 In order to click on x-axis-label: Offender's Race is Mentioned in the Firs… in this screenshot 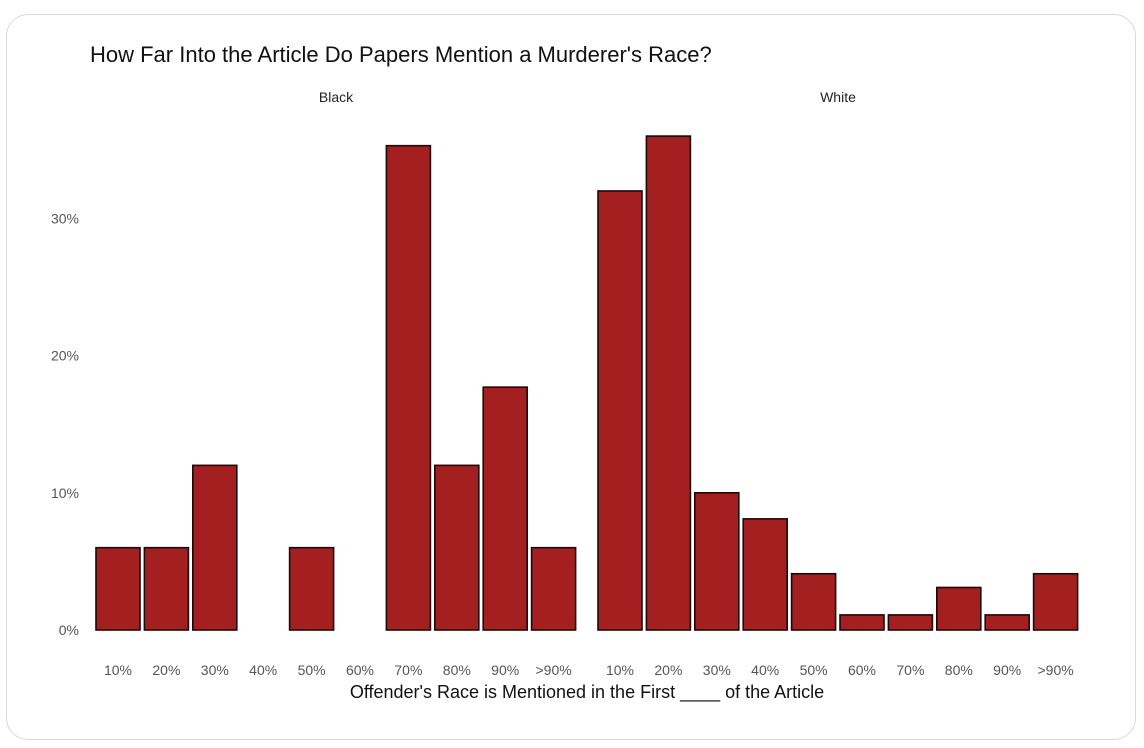, I will do `click(587, 692)`.